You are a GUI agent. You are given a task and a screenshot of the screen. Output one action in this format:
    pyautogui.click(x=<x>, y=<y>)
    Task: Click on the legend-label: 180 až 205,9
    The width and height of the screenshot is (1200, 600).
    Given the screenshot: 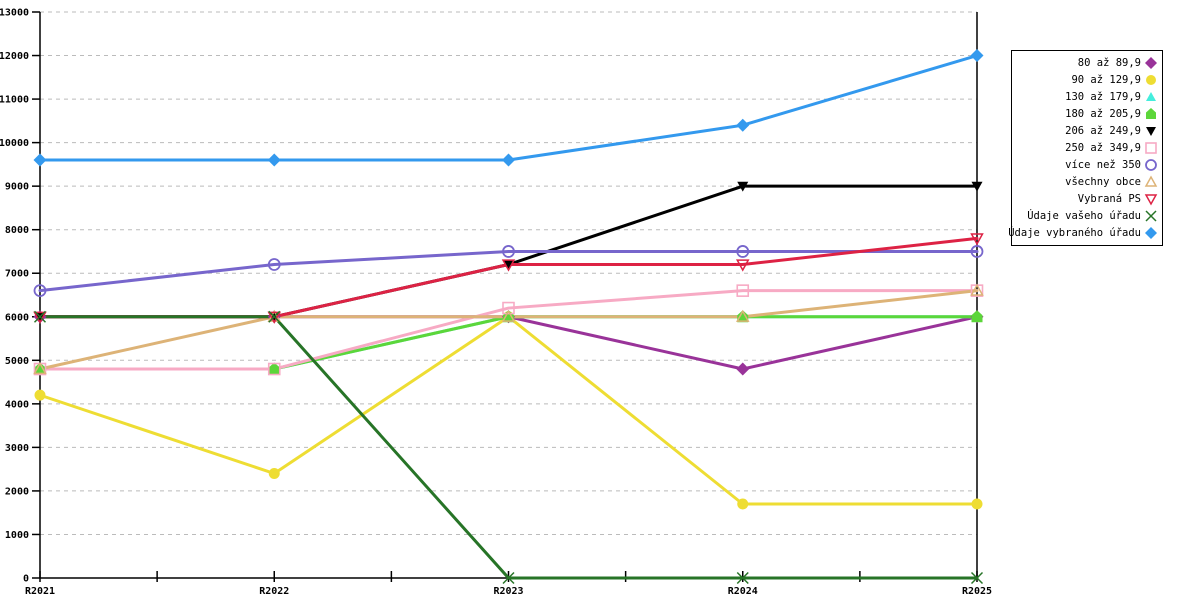 What is the action you would take?
    pyautogui.click(x=1103, y=113)
    